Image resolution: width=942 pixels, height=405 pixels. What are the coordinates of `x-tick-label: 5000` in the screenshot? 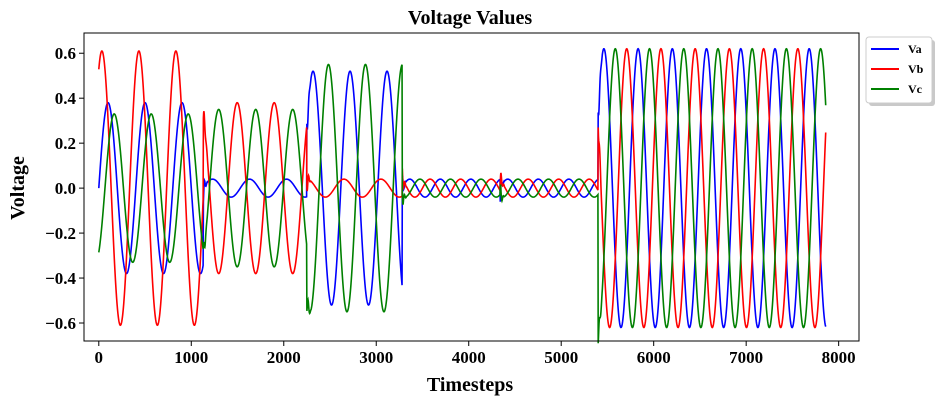 It's located at (561, 357).